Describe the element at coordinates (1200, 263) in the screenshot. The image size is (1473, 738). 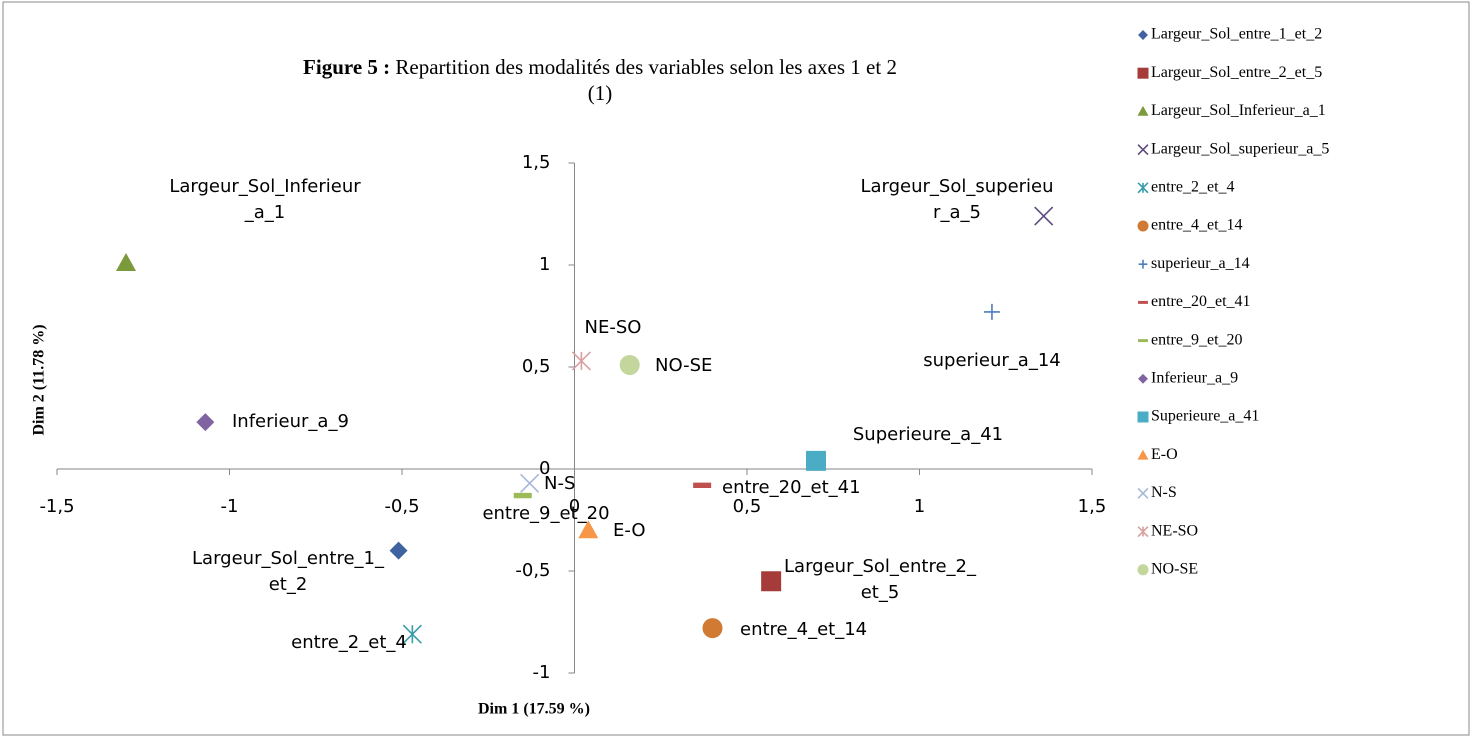
I see `legend-label: superieur_a_14` at that location.